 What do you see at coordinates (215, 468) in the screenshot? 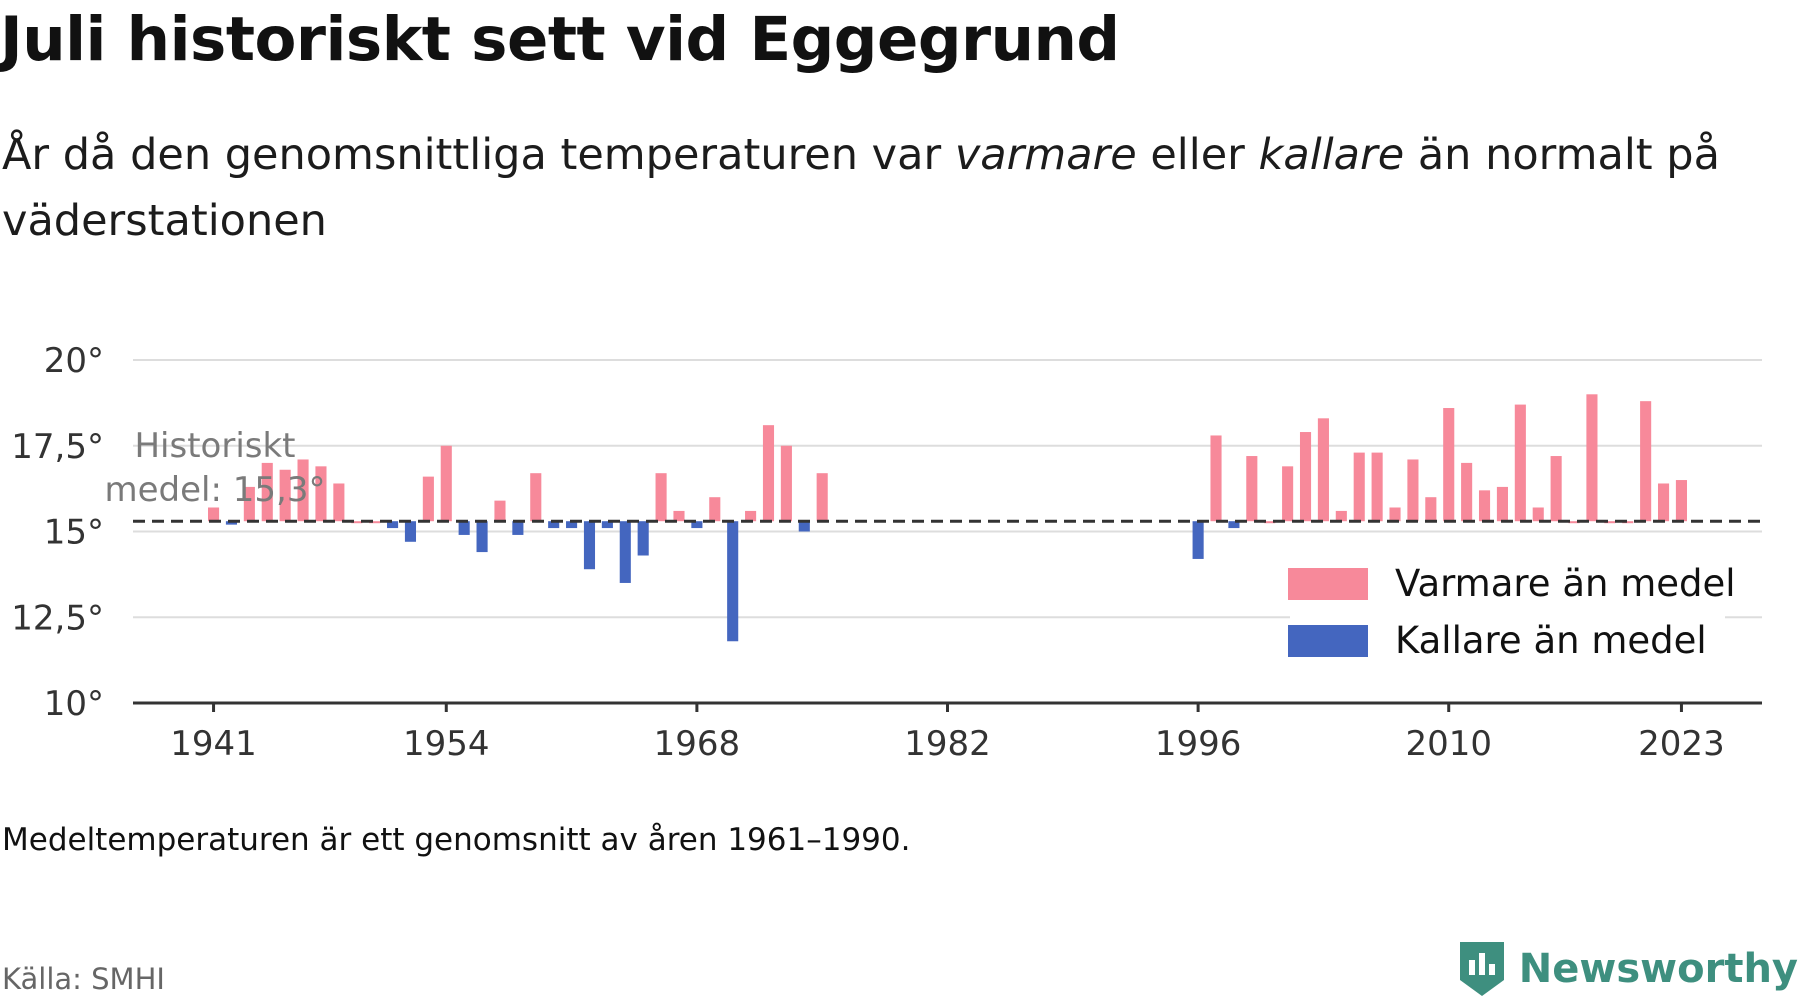
I see `historical-mean-annotation: Historiskt medel: 15,3°` at bounding box center [215, 468].